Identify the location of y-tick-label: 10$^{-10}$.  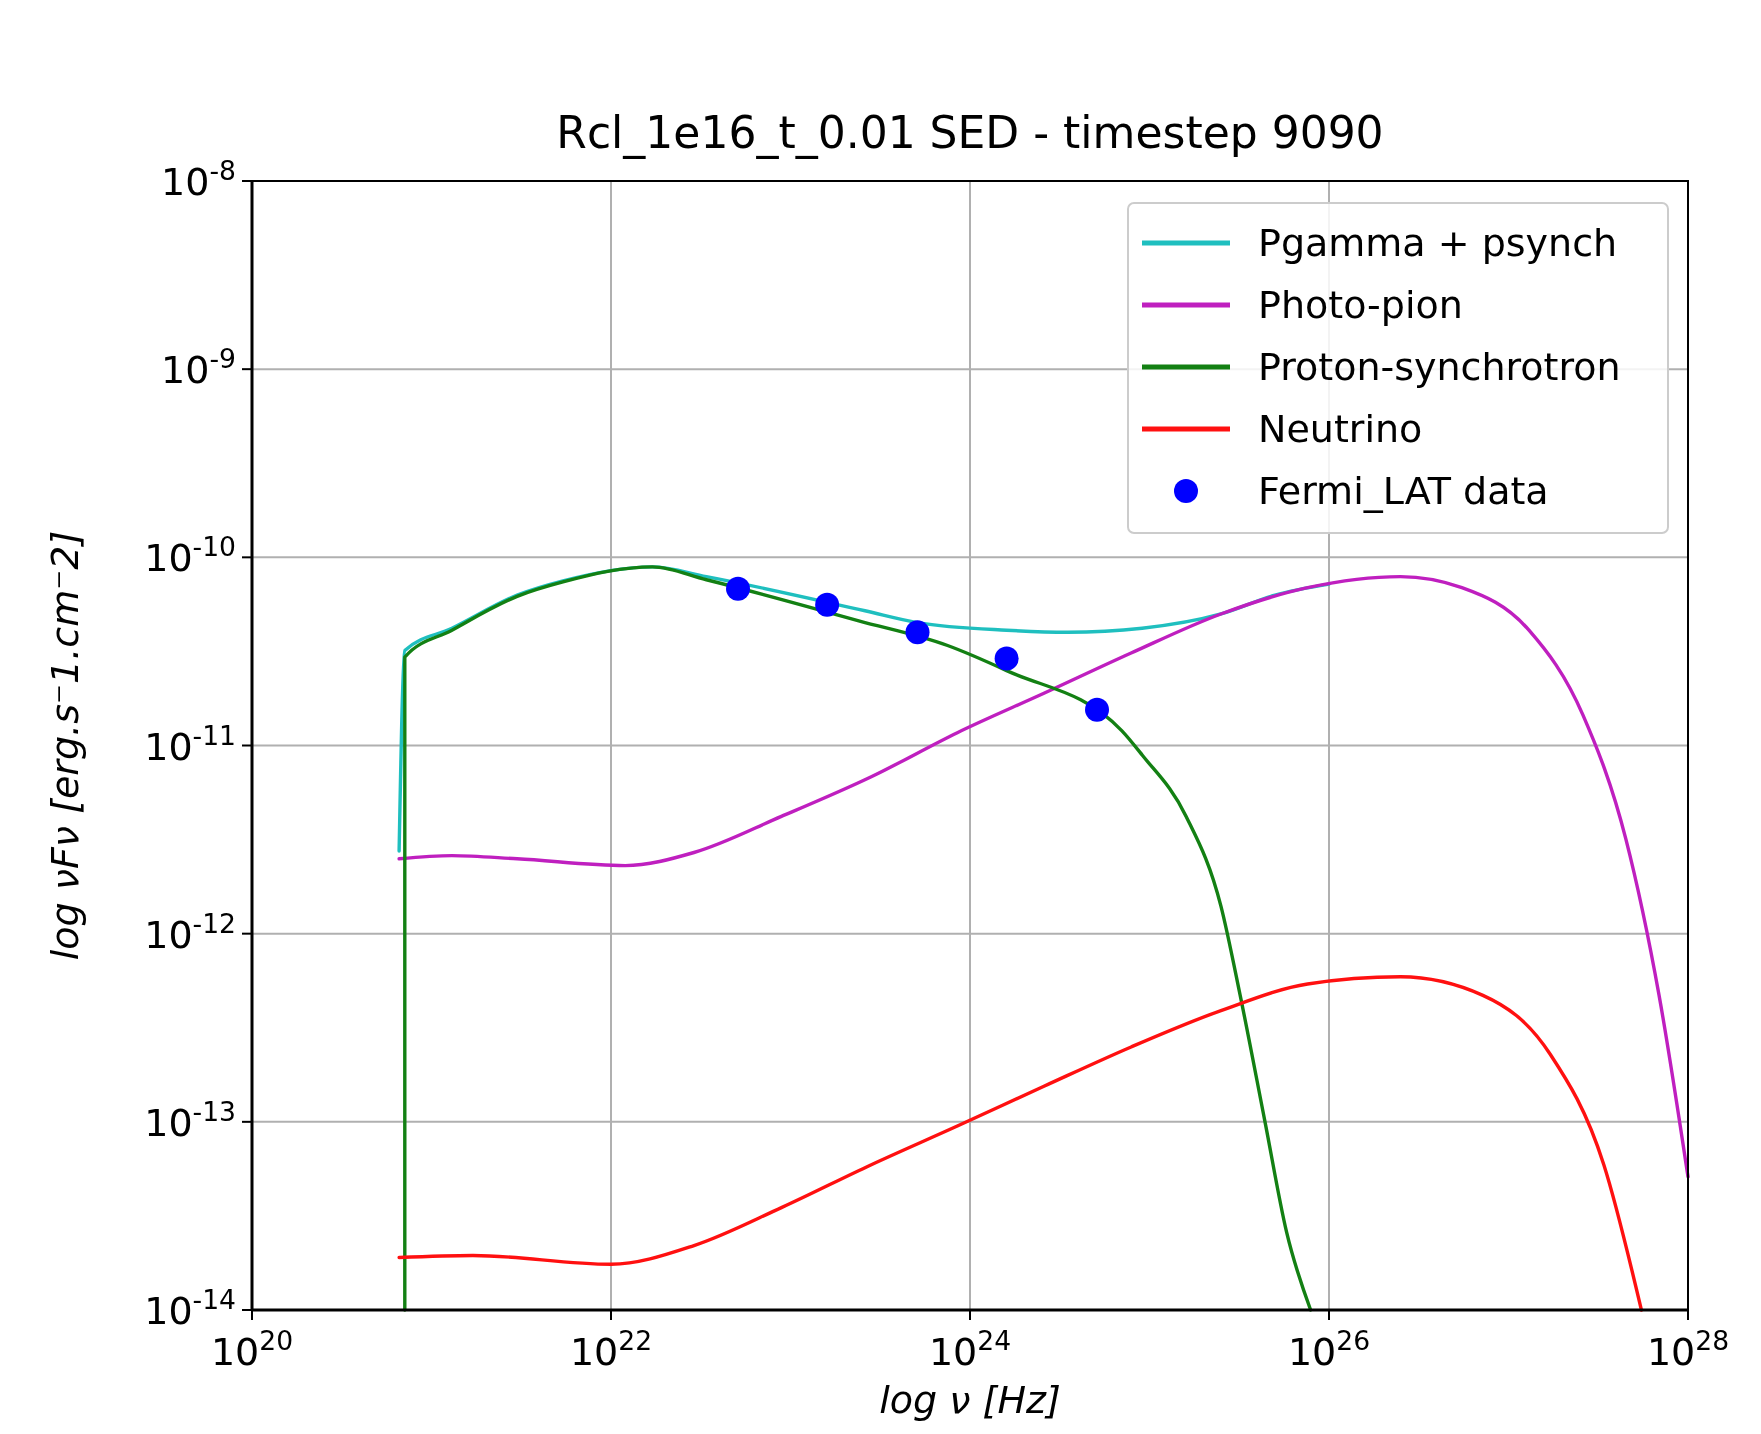
(190, 555).